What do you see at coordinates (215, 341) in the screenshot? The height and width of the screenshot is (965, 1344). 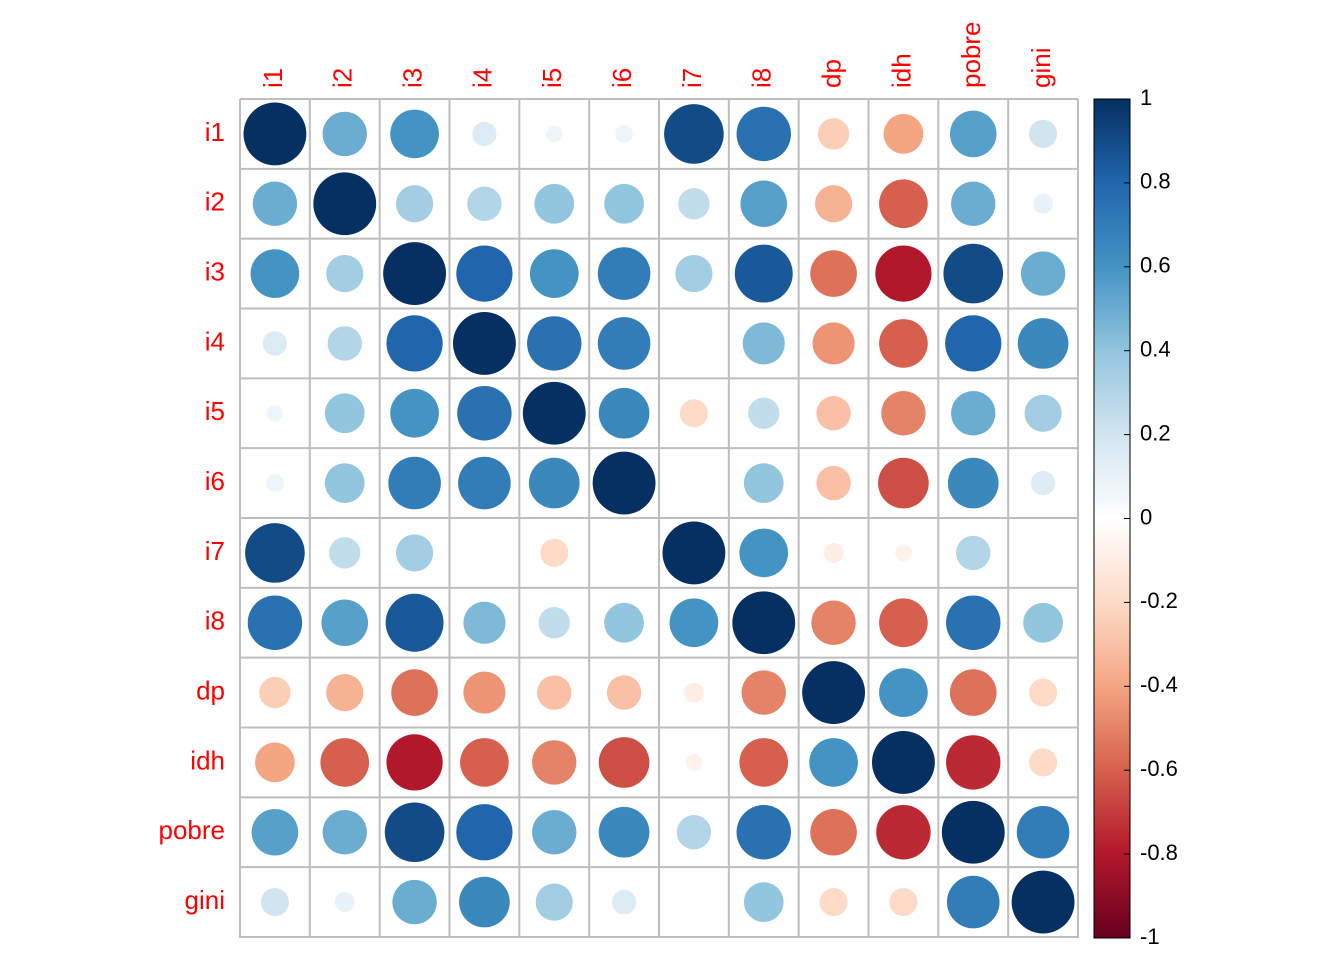 I see `row-label: i4` at bounding box center [215, 341].